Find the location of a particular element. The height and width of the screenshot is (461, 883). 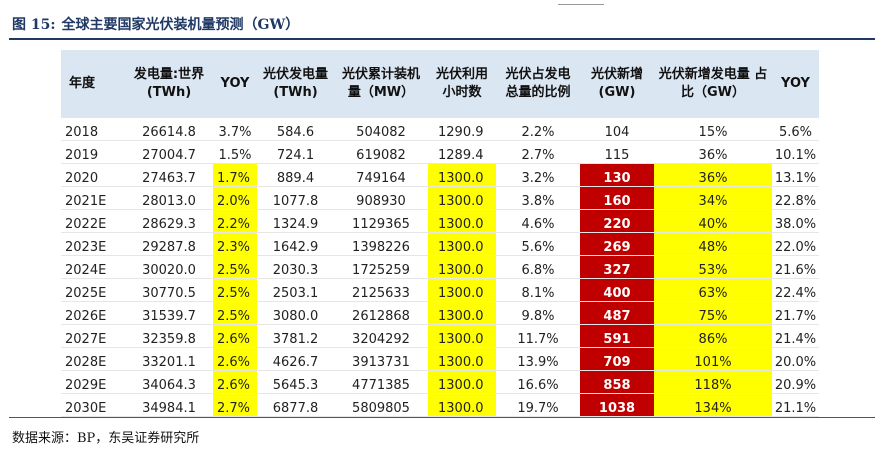

table-cell: 104 is located at coordinates (617, 129).